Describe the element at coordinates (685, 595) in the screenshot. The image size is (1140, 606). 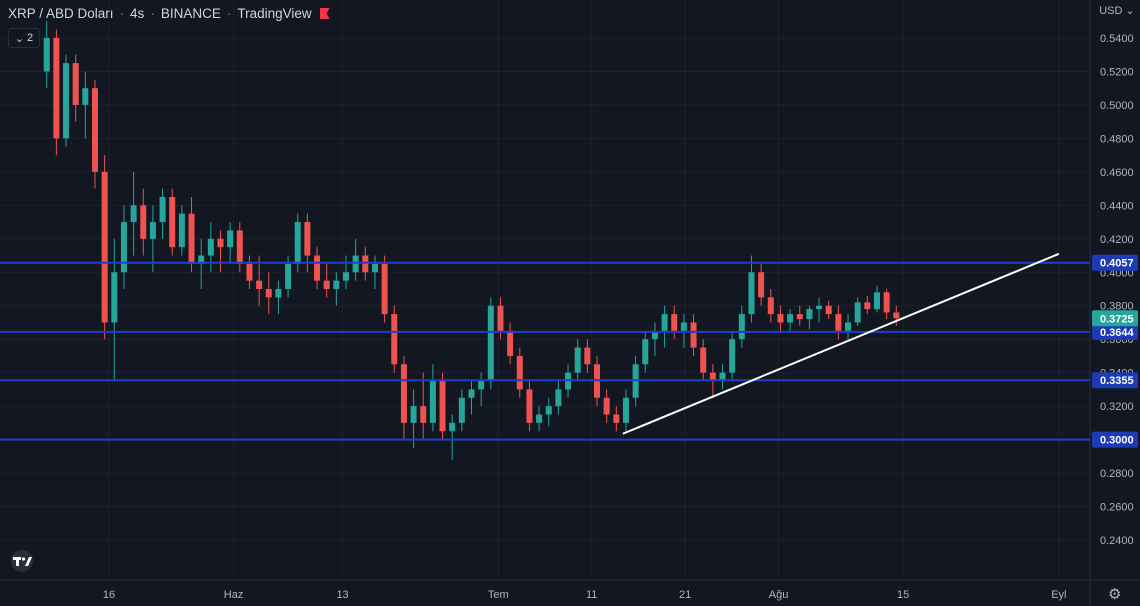
I see `time-tick-label: 21` at that location.